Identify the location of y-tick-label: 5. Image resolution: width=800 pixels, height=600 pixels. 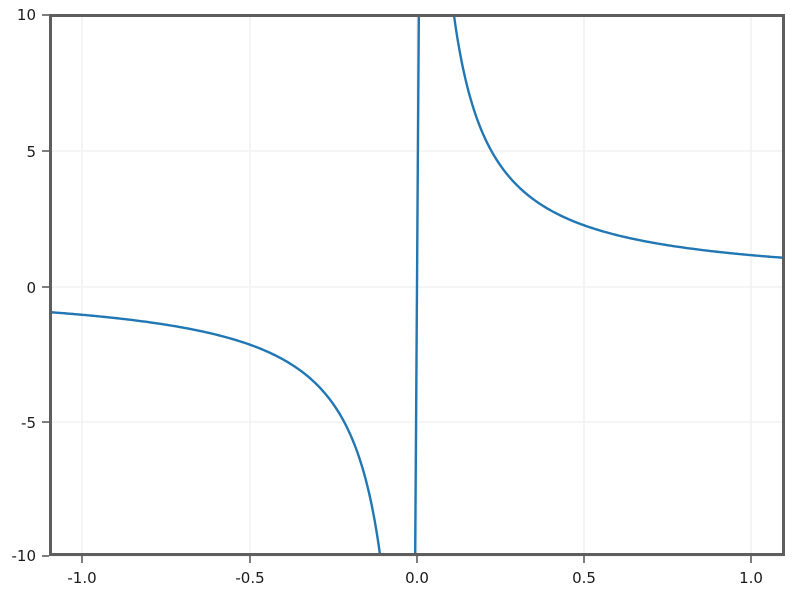
(31, 152).